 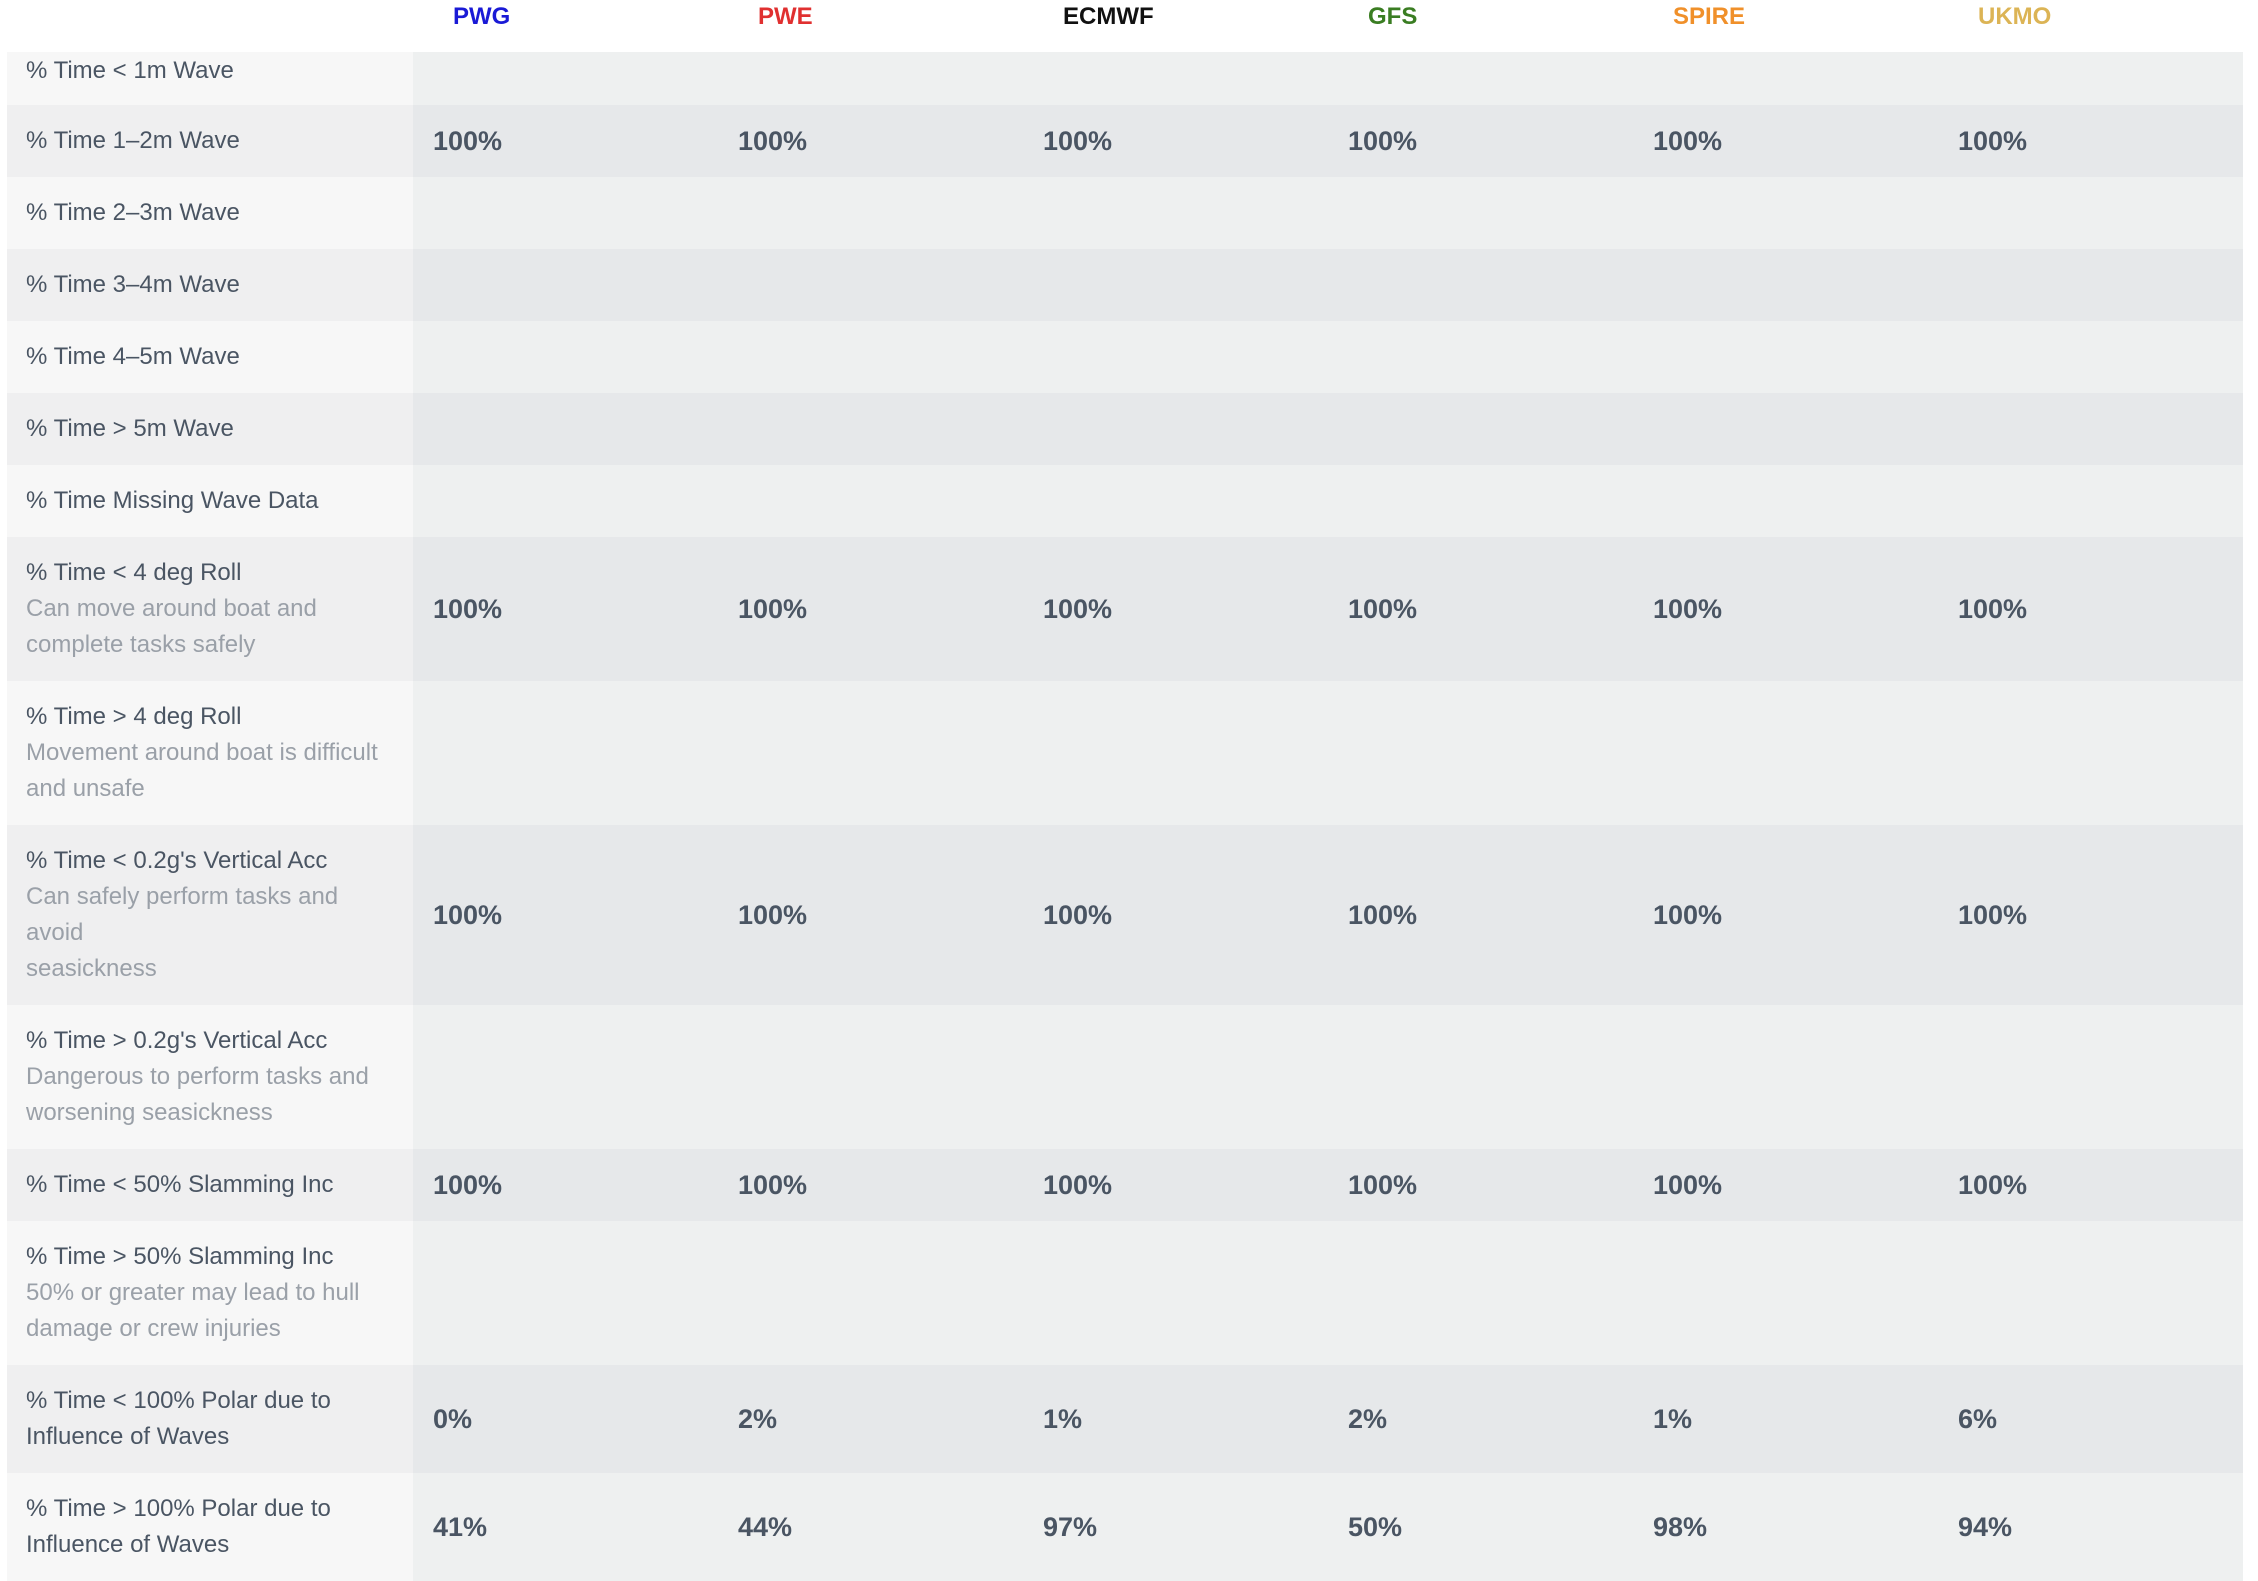 I want to click on row-label: % Time > 100% Polar due to, so click(x=178, y=1508).